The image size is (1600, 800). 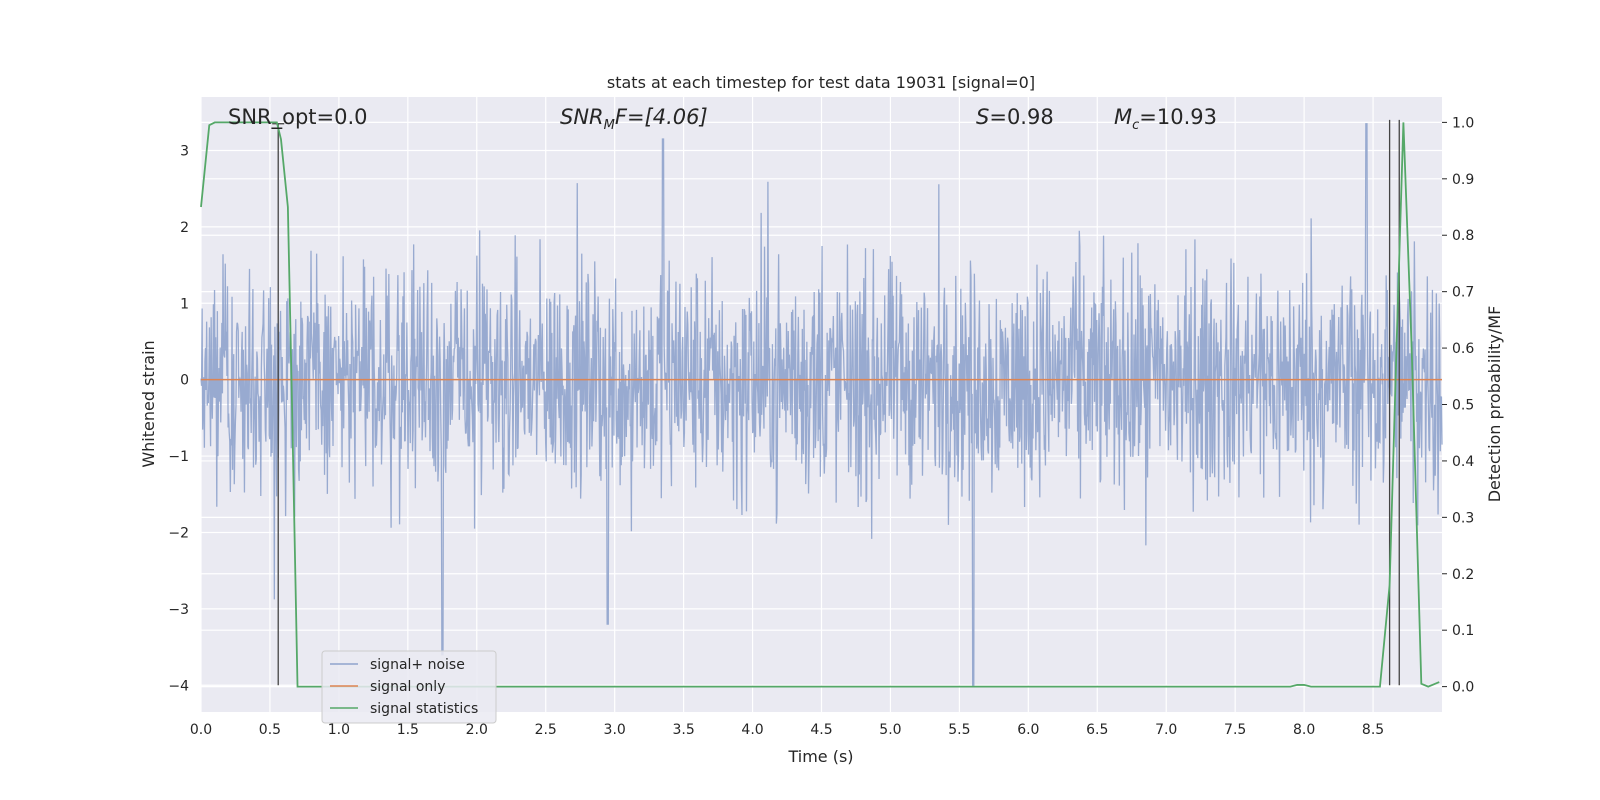 I want to click on x-tick-label: 2.0, so click(x=477, y=730).